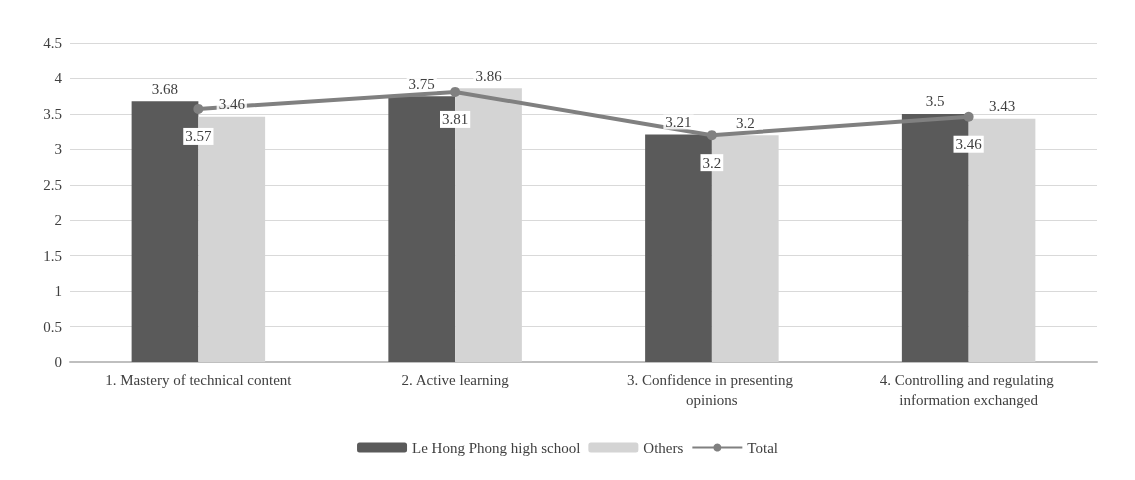  I want to click on y-tick-label: 3.5, so click(52, 113).